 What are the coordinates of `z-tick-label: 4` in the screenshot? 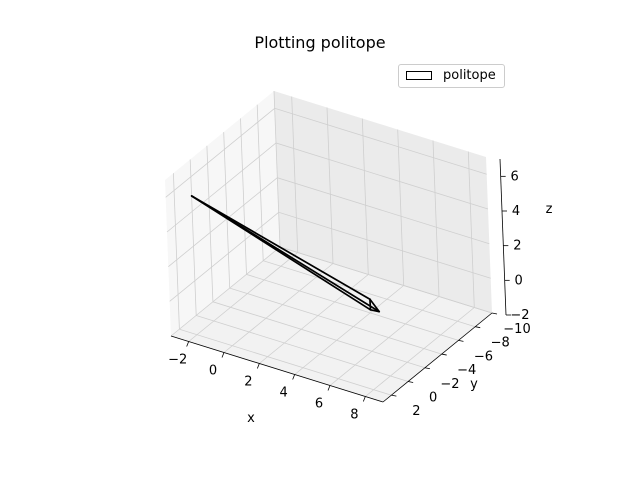 It's located at (516, 211).